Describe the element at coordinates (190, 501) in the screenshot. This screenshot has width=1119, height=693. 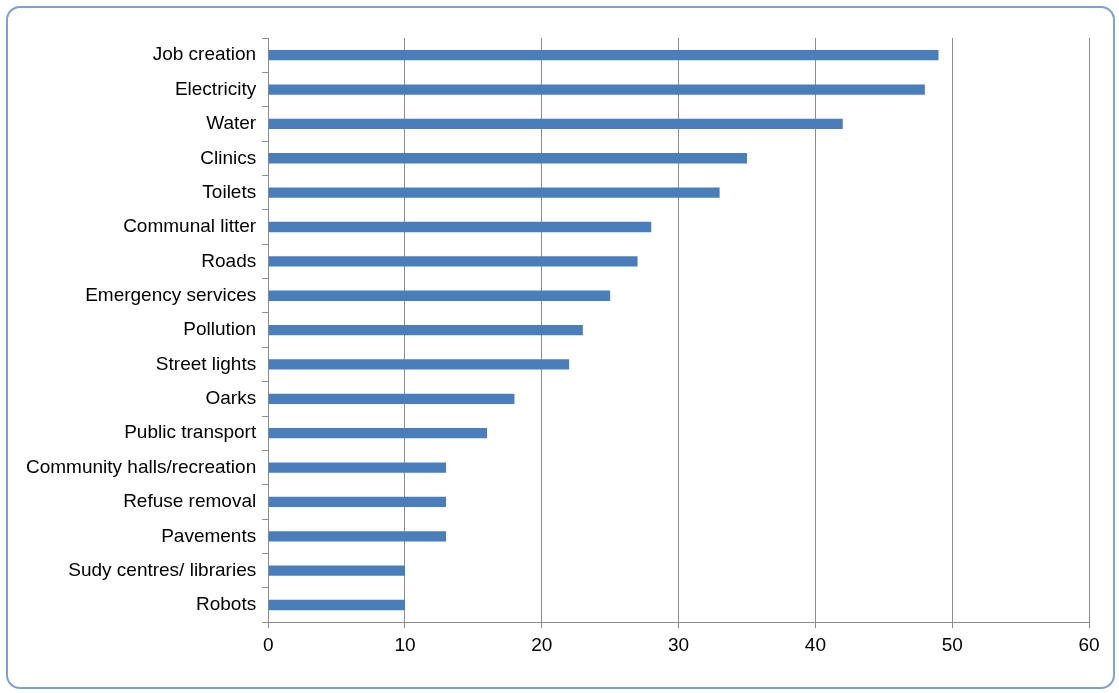
I see `y-tick-label: Refuse removal` at that location.